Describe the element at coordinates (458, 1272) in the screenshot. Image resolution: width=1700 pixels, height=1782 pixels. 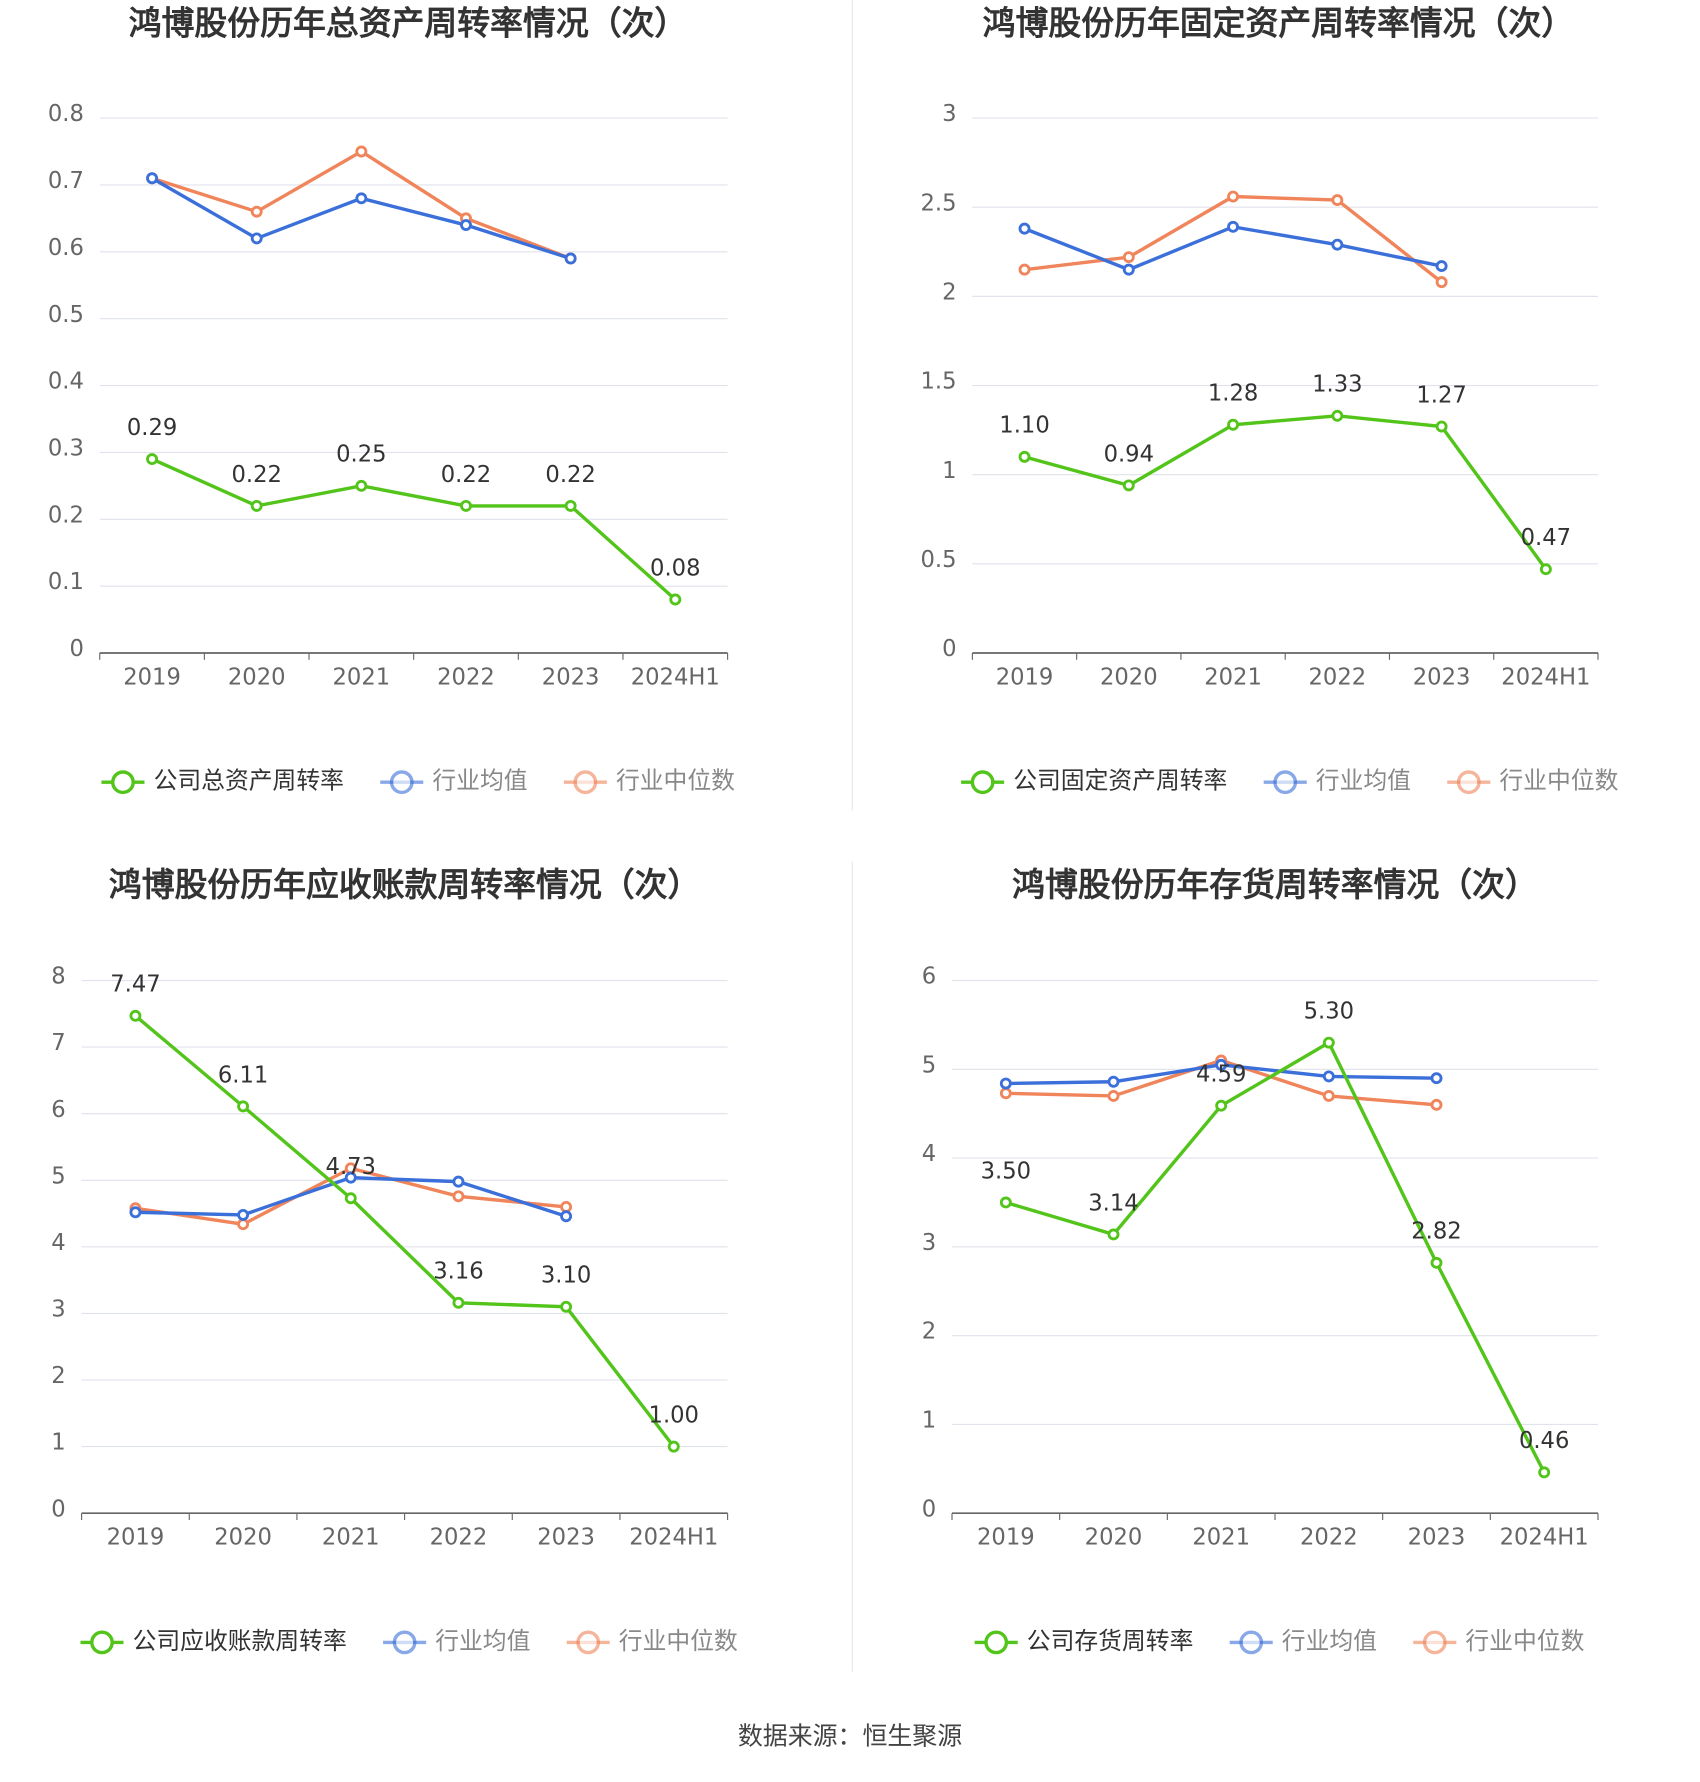
I see `data-label: 3.16` at that location.